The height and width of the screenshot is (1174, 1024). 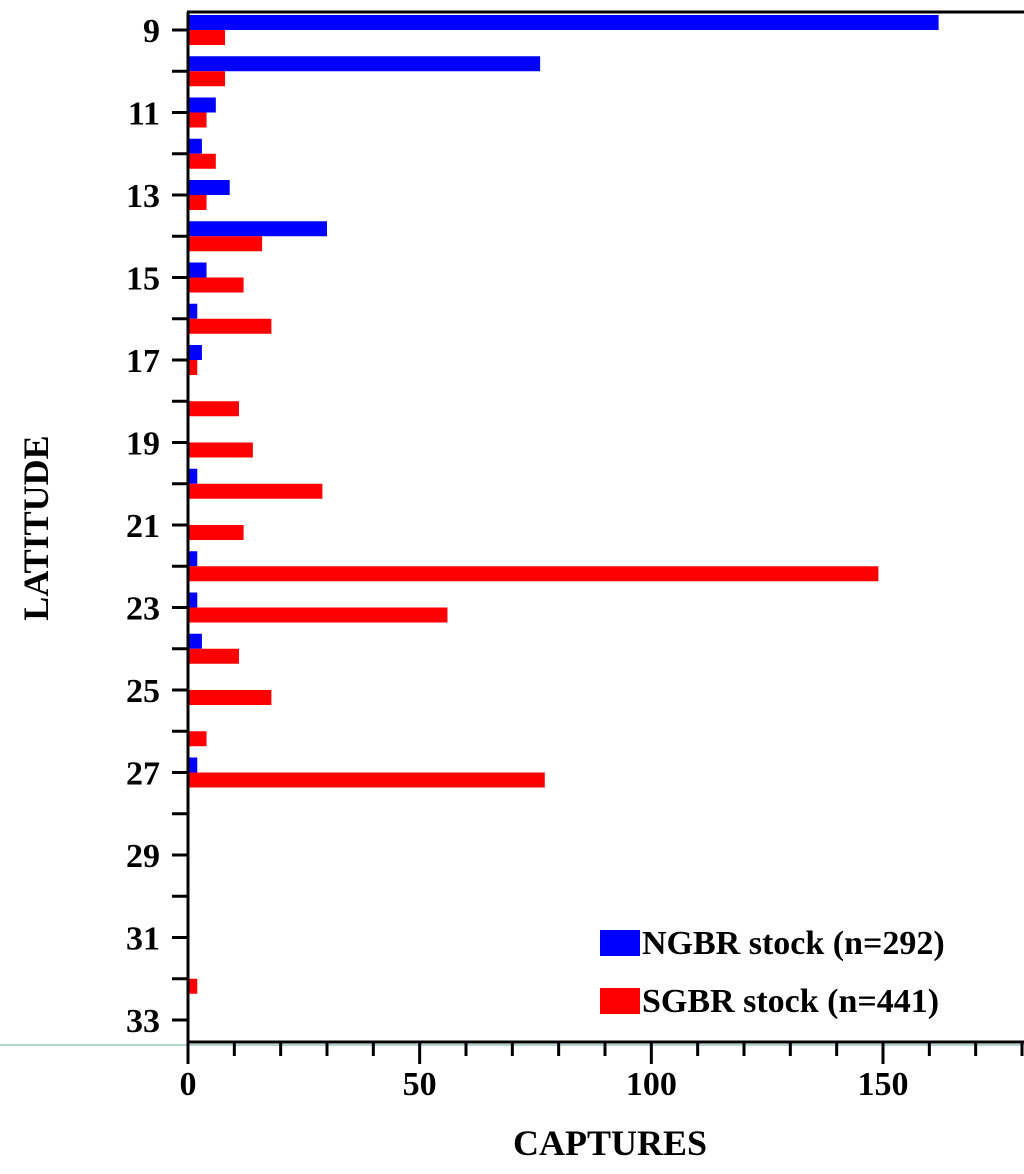 What do you see at coordinates (790, 1001) in the screenshot?
I see `sgbr-legend-label: SGBR stock (n=441)` at bounding box center [790, 1001].